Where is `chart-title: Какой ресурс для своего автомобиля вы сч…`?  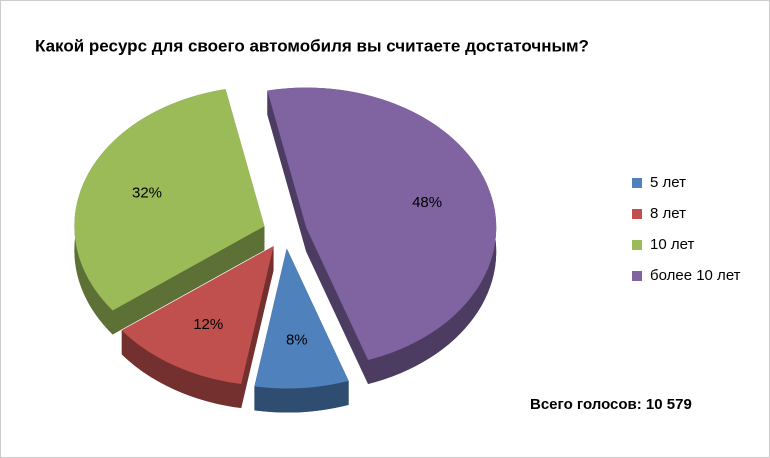 chart-title: Какой ресурс для своего автомобиля вы сч… is located at coordinates (312, 45).